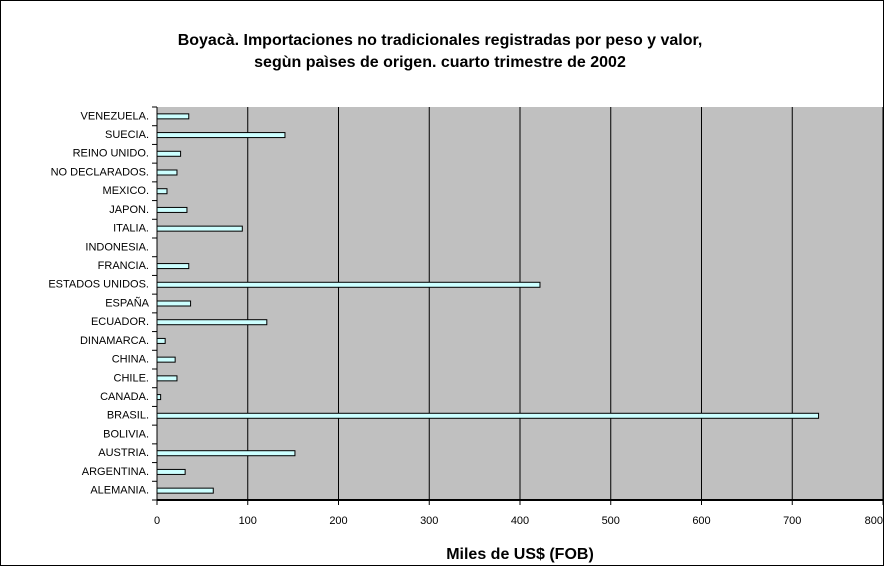 This screenshot has height=571, width=884. I want to click on x-tick-label: 800, so click(874, 521).